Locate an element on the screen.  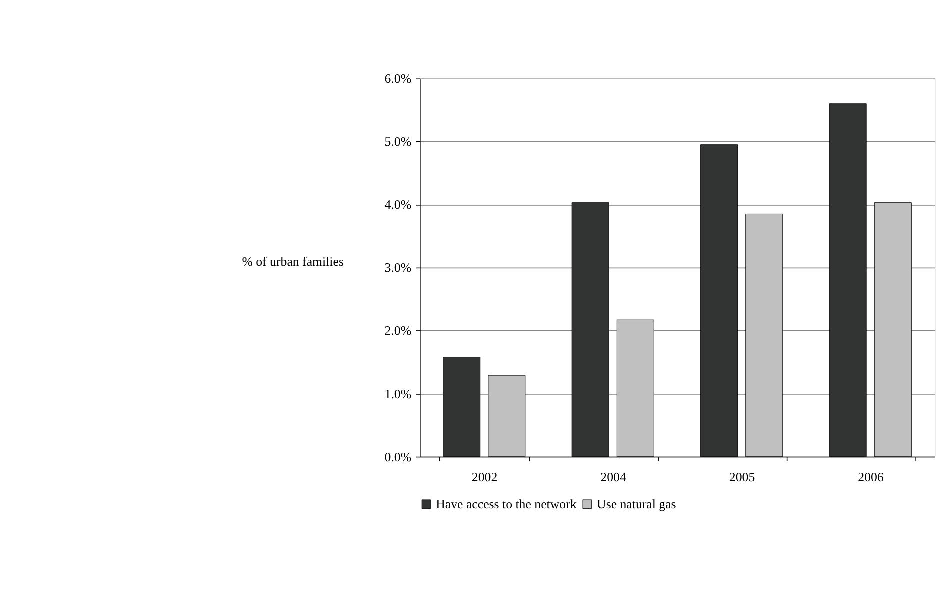
x-tick-label: 2002 is located at coordinates (485, 477).